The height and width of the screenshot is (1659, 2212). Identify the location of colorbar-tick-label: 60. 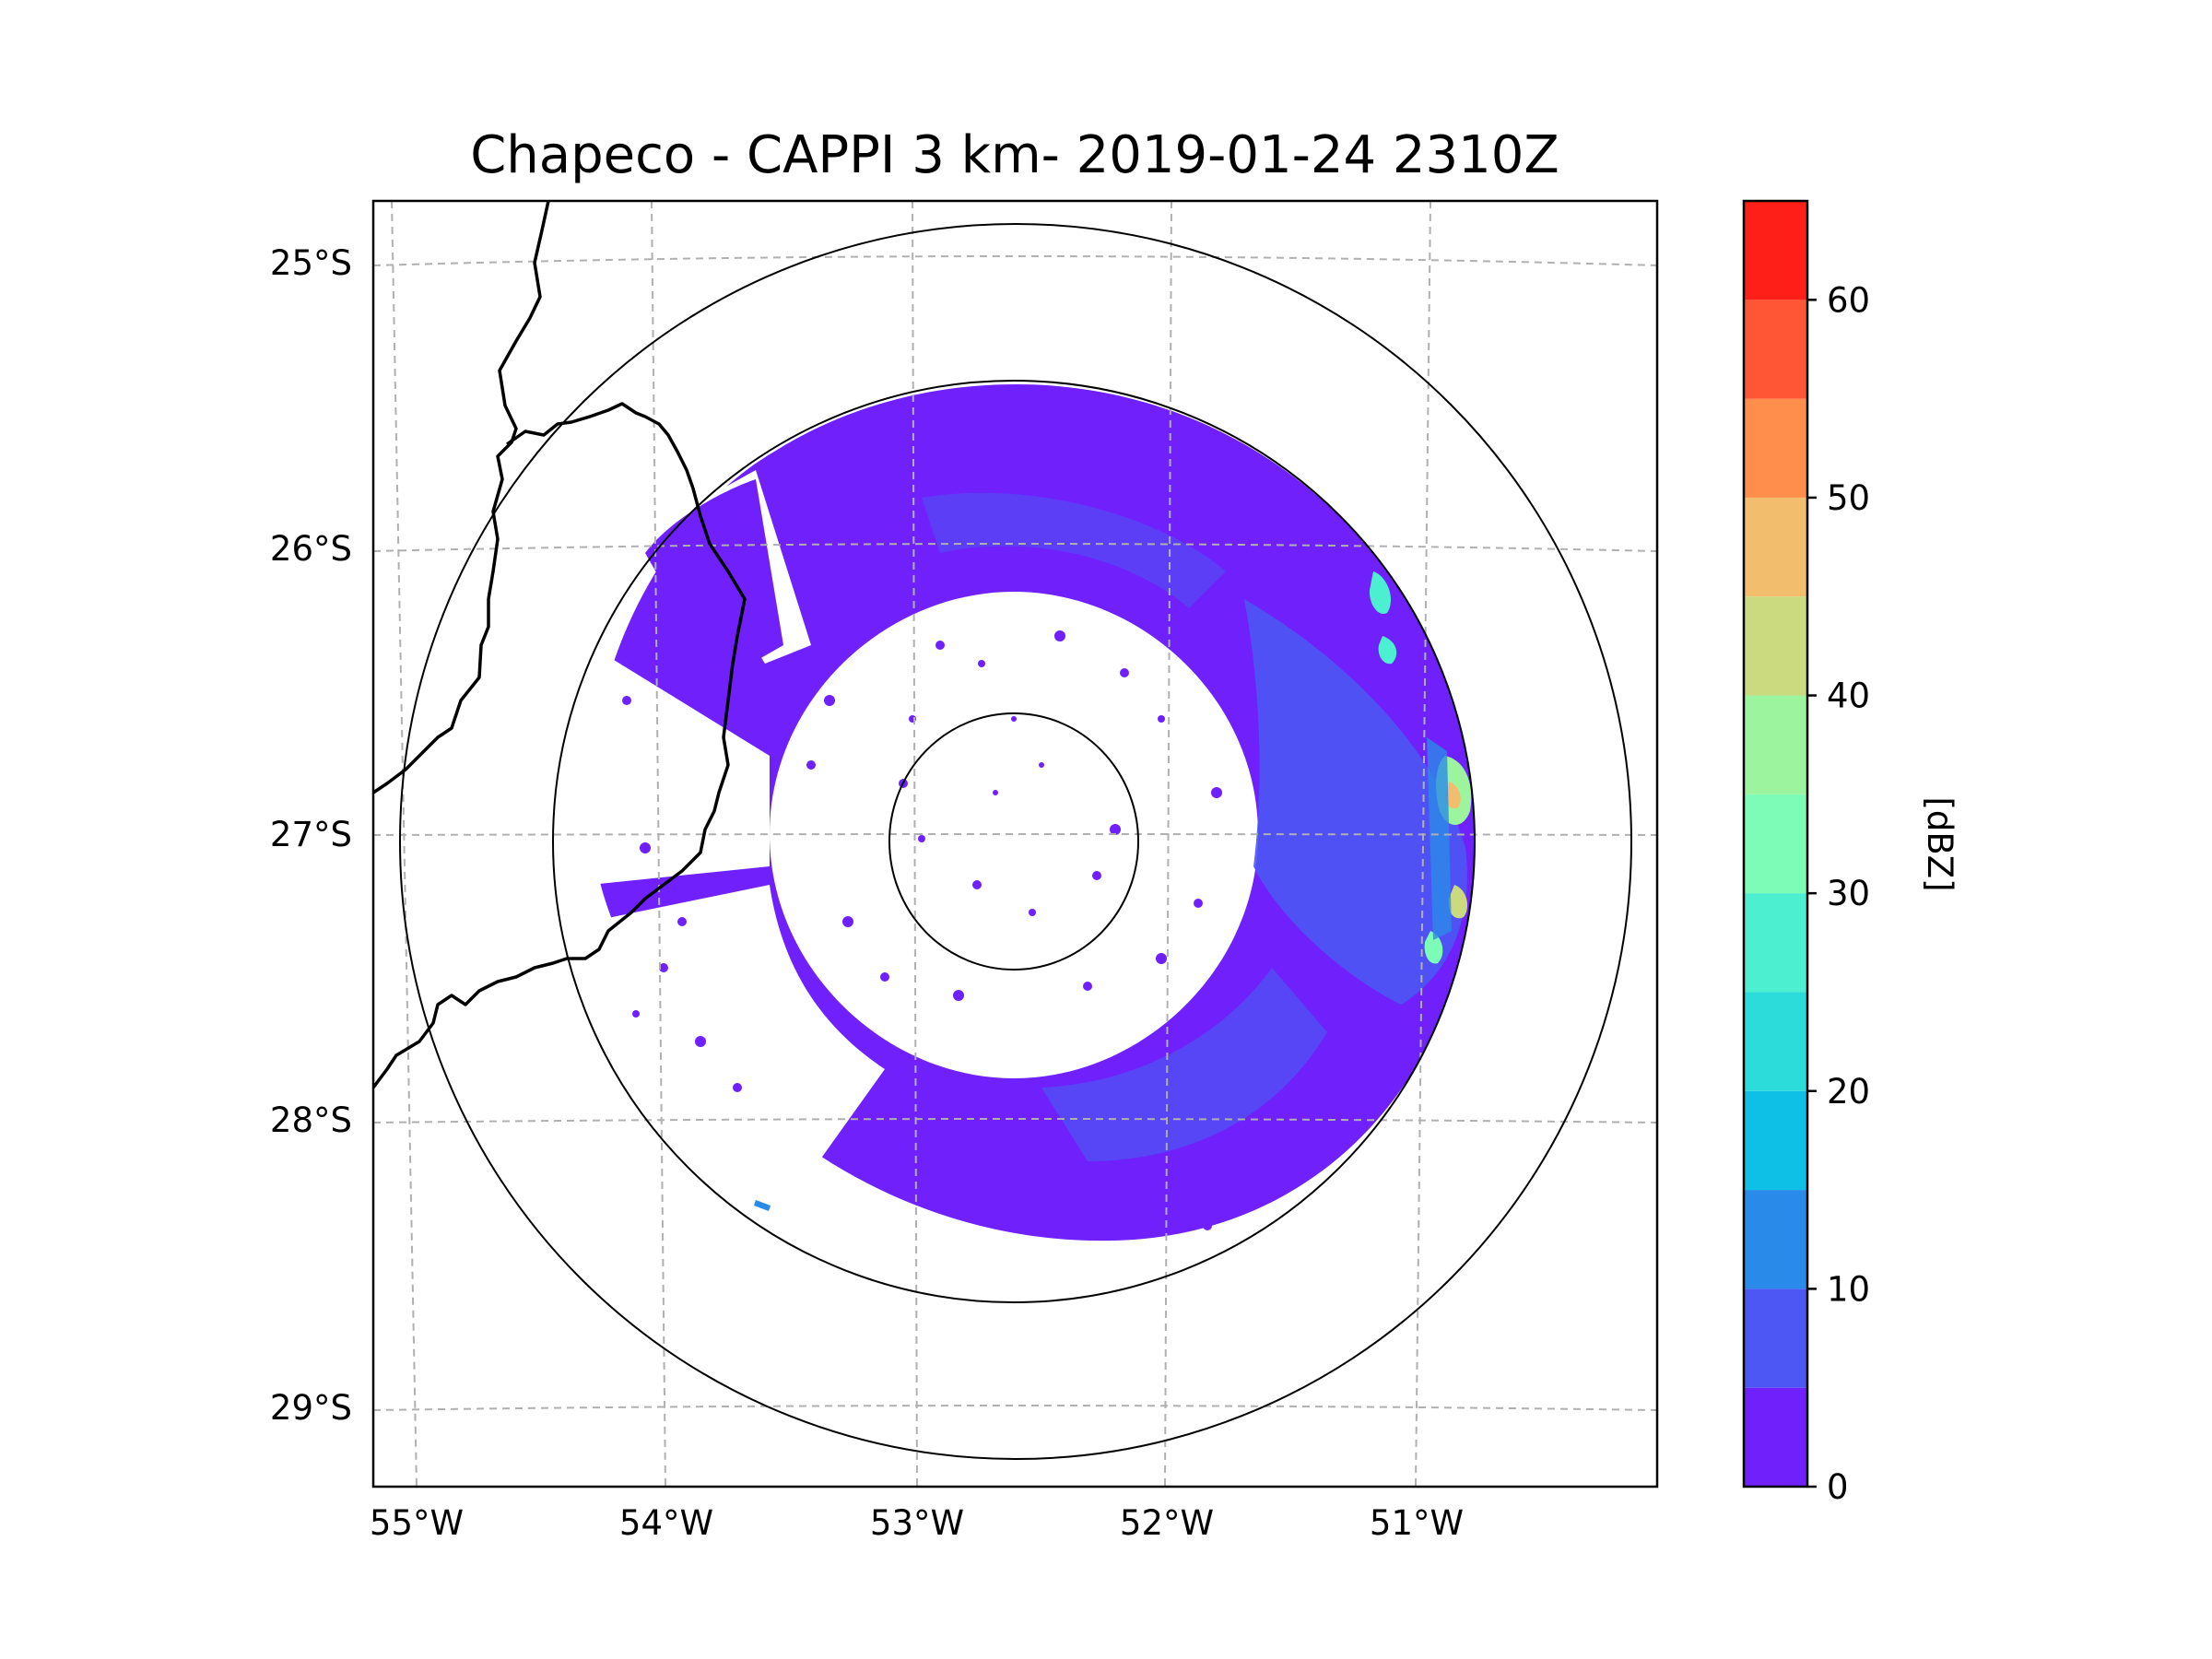
(1848, 300).